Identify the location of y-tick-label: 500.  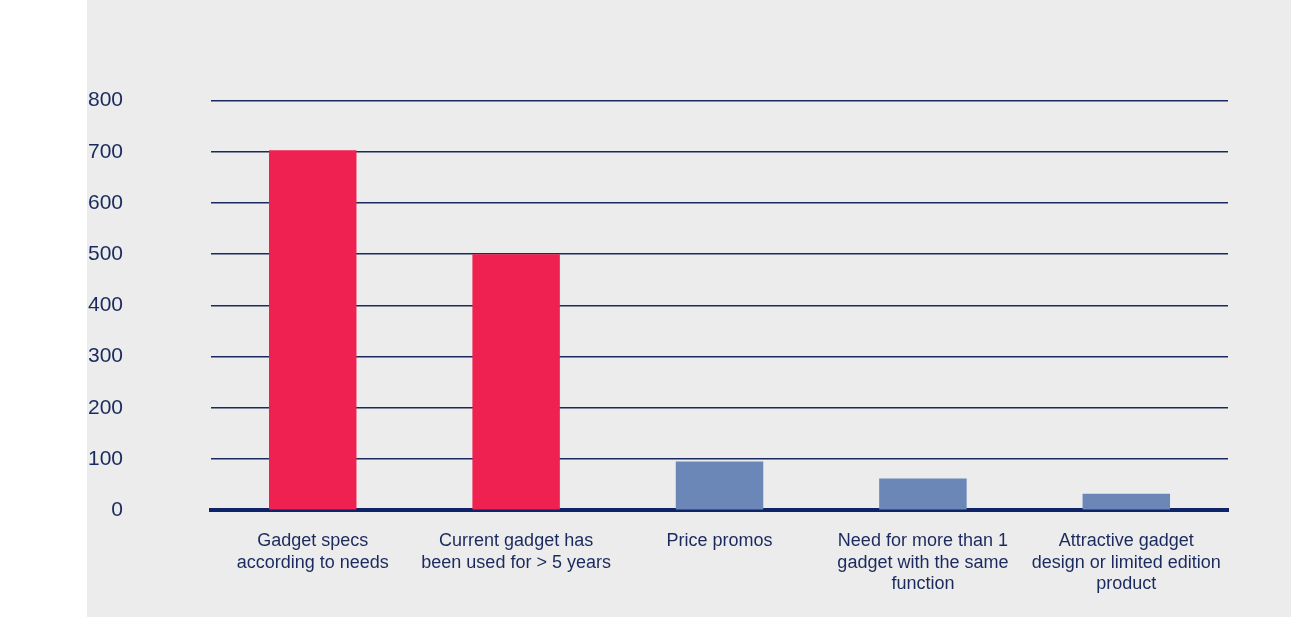
(105, 252).